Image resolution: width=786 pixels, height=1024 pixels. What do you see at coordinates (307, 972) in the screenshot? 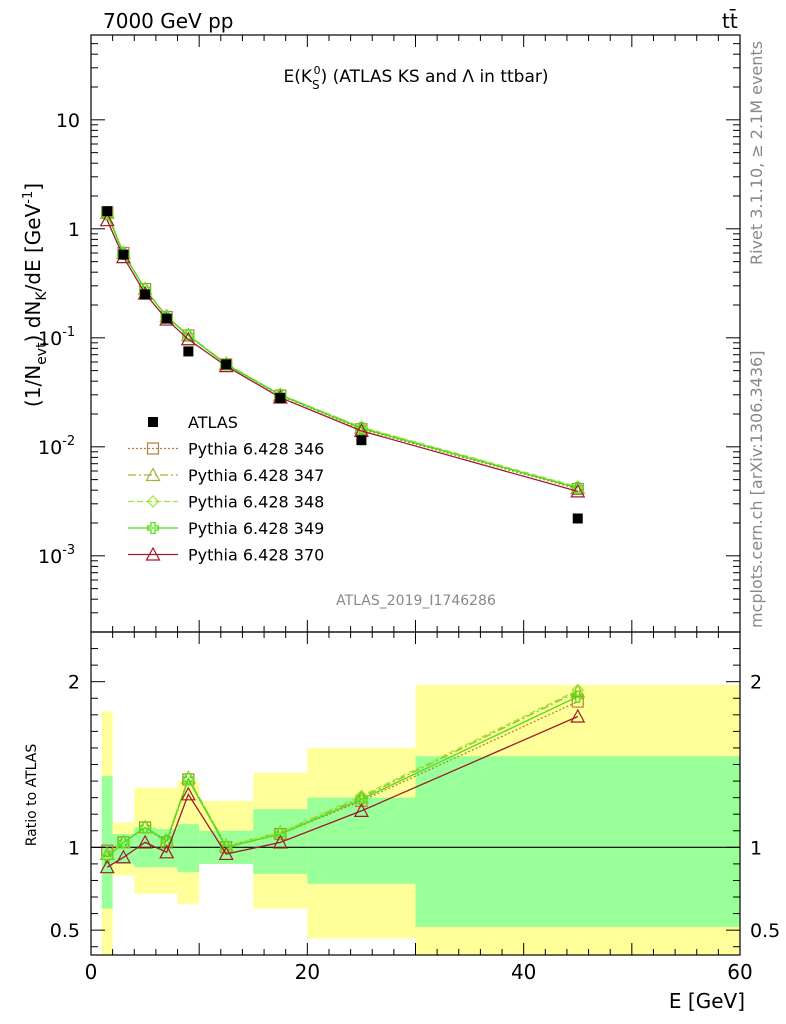
I see `x-tick-label: 20` at bounding box center [307, 972].